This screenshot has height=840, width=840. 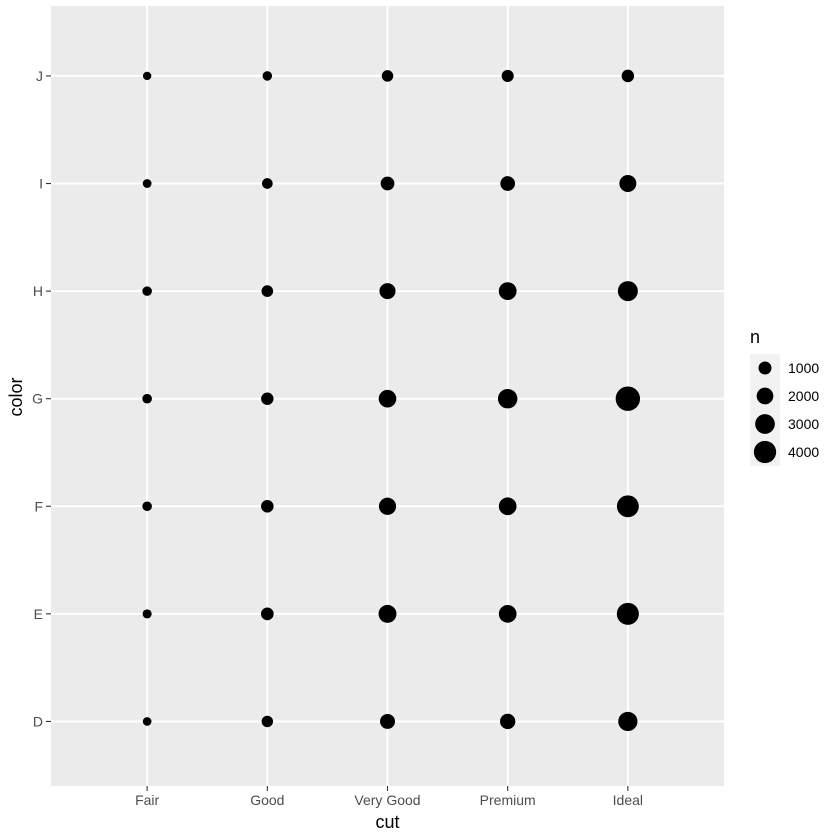 I want to click on legend-title: n, so click(x=755, y=337).